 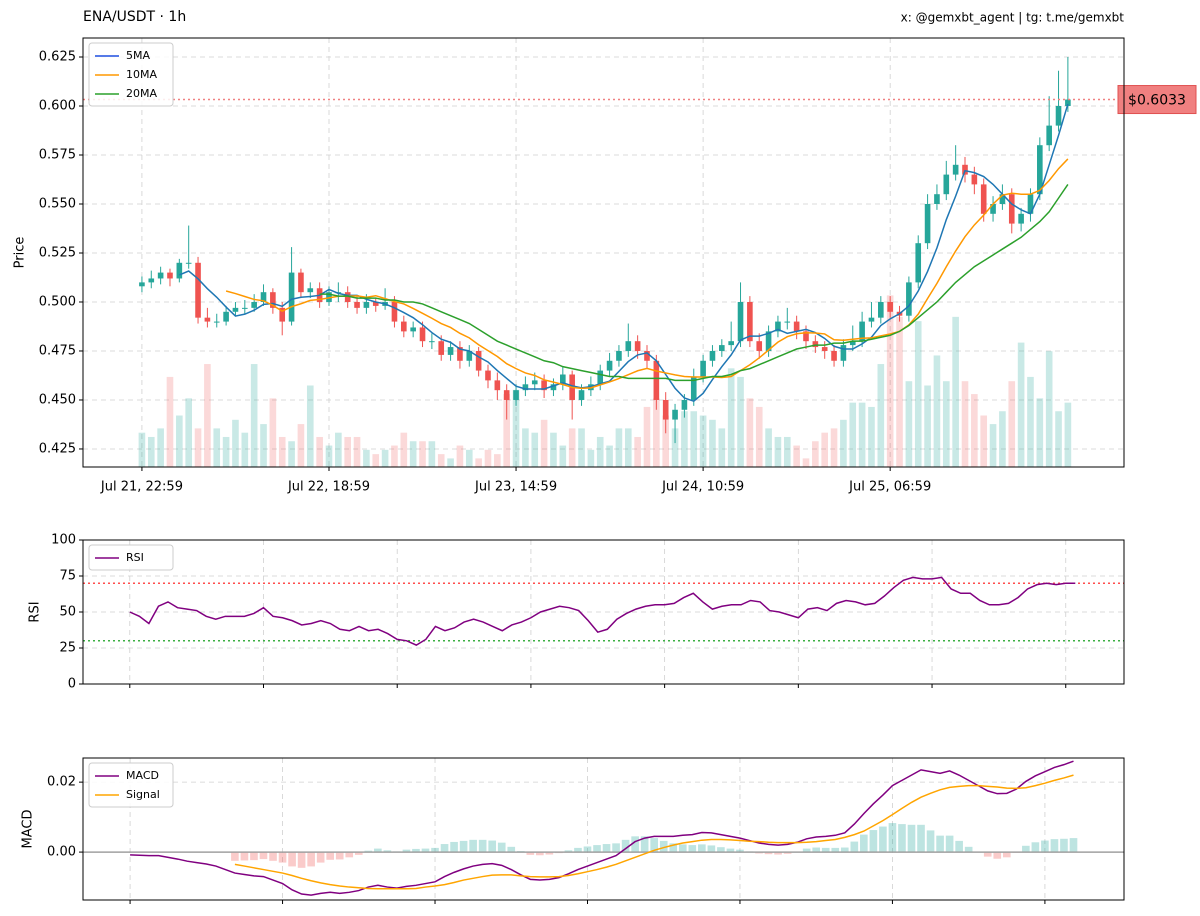 I want to click on x-tick-label: Jul 24, 10:59, so click(x=702, y=487).